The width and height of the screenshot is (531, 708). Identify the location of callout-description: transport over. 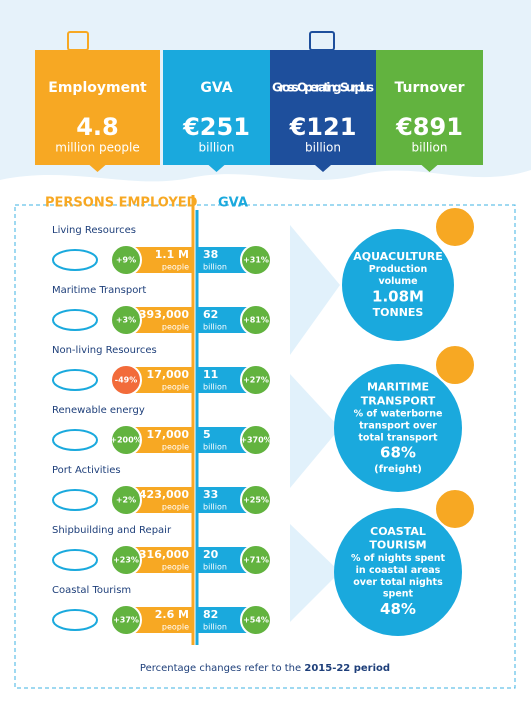
(398, 426).